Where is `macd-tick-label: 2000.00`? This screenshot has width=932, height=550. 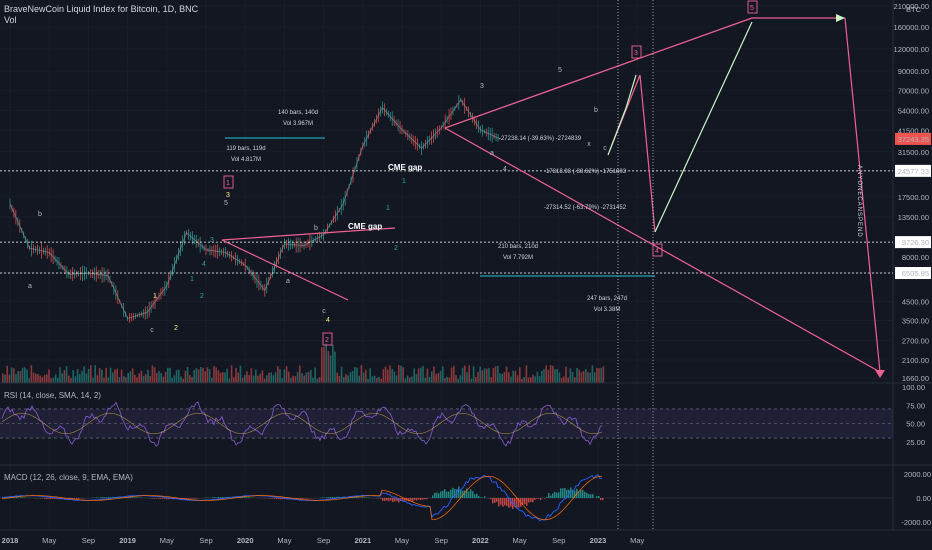
macd-tick-label: 2000.00 is located at coordinates (917, 474).